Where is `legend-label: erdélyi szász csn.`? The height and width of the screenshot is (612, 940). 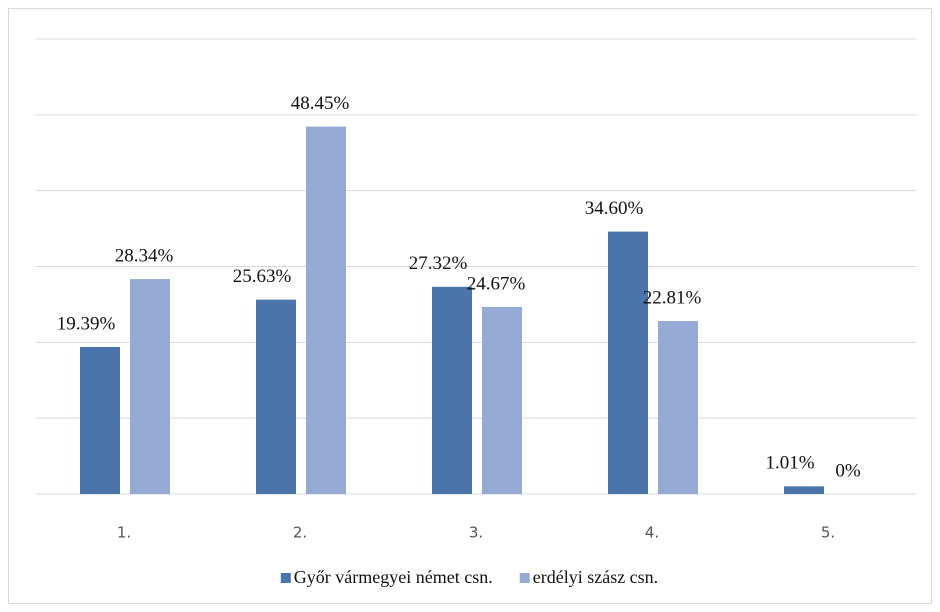
legend-label: erdélyi szász csn. is located at coordinates (595, 577).